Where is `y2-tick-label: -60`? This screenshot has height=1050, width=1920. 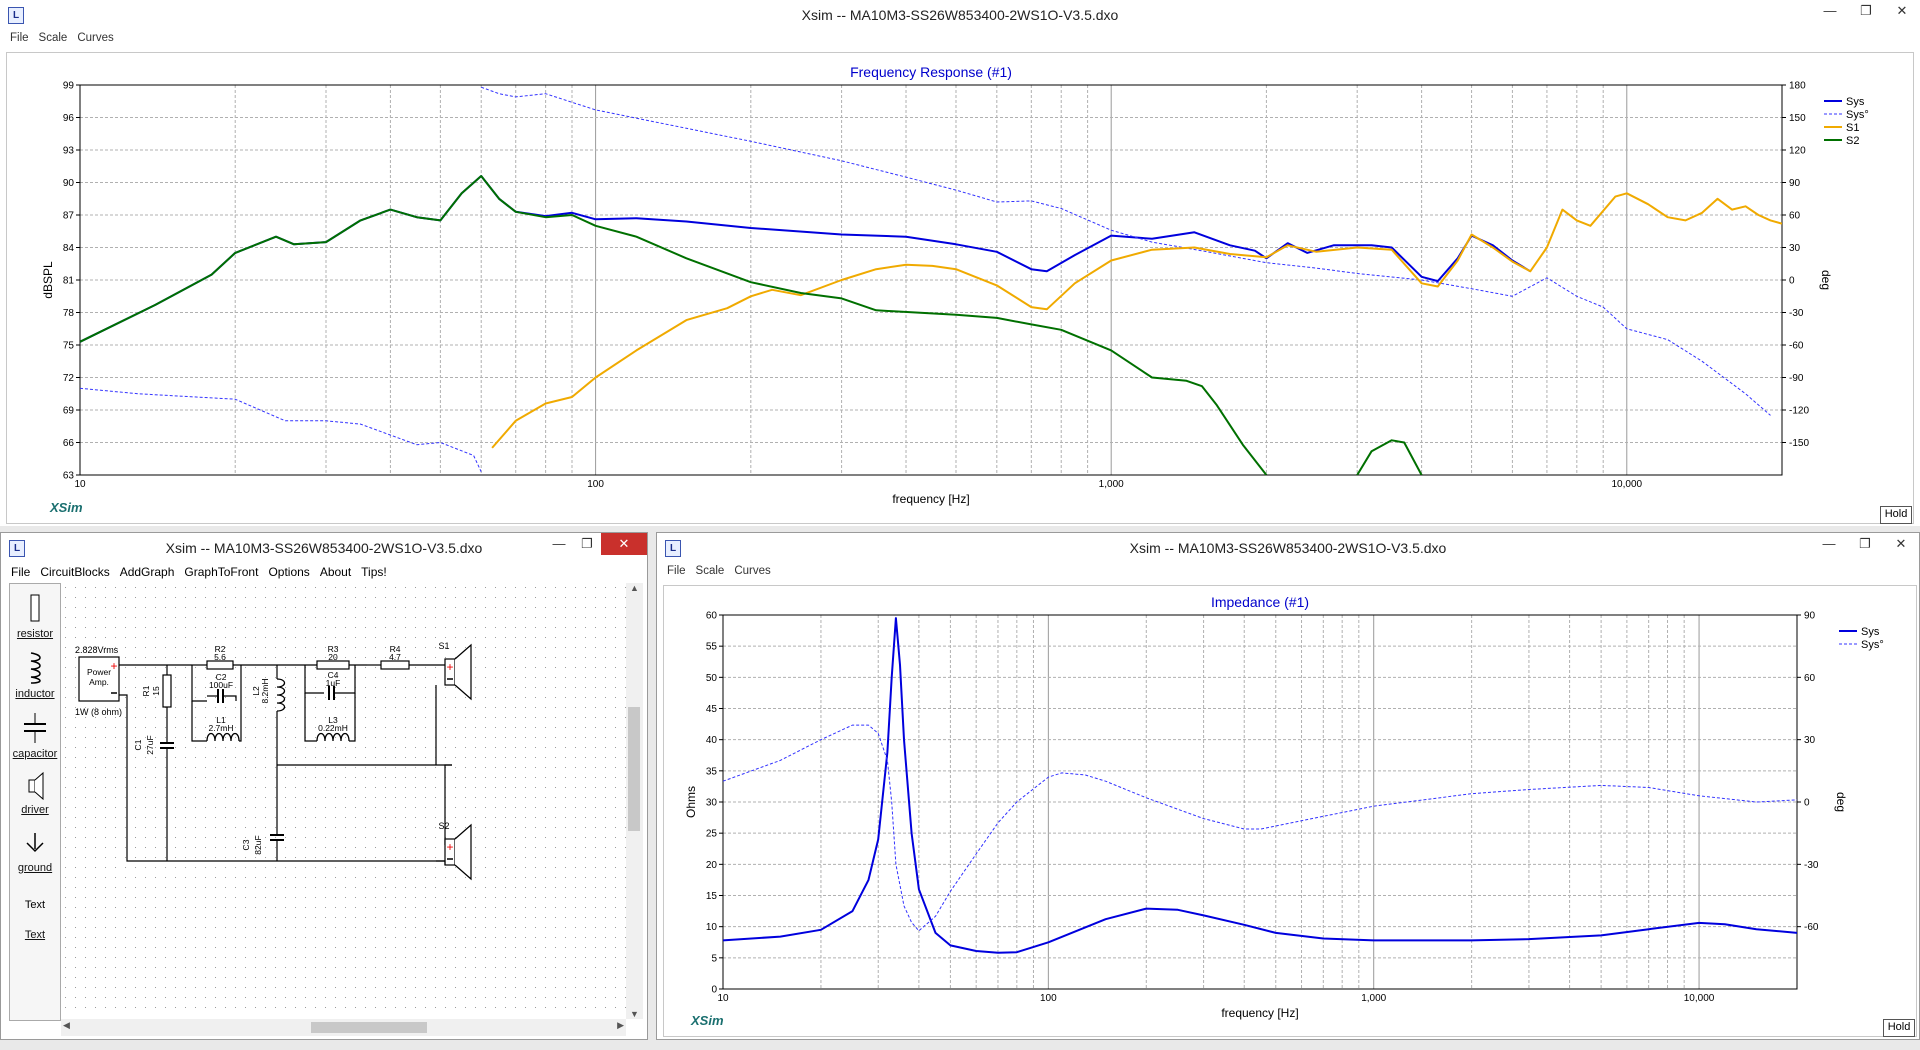
y2-tick-label: -60 is located at coordinates (1796, 346).